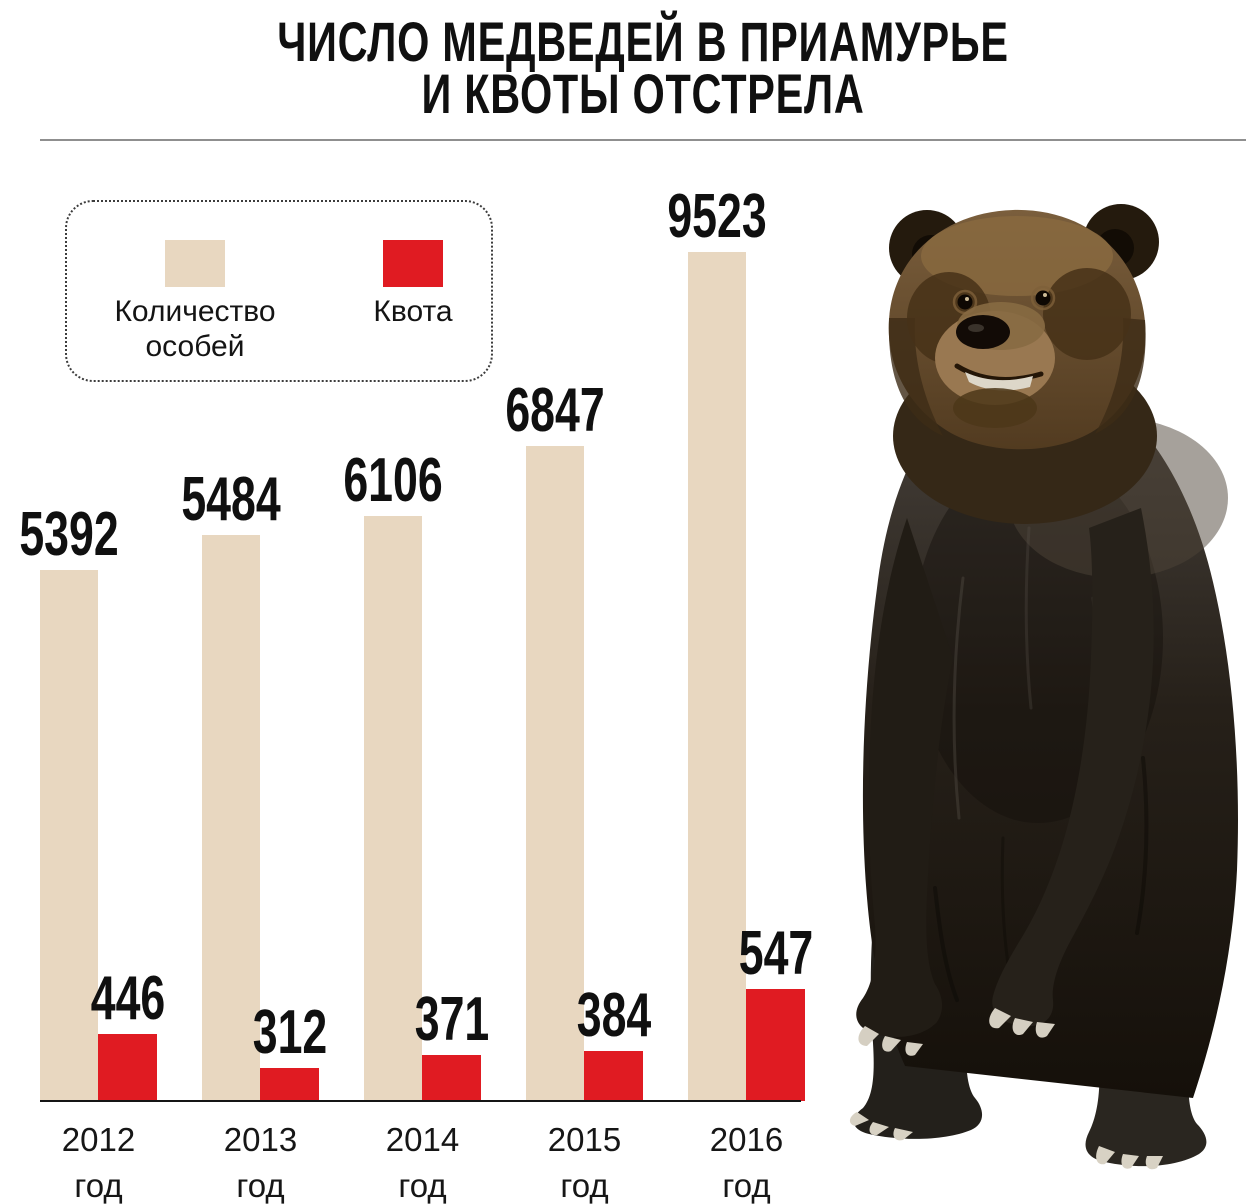  What do you see at coordinates (127, 1034) in the screenshot?
I see `quota-bar-2012: 446` at bounding box center [127, 1034].